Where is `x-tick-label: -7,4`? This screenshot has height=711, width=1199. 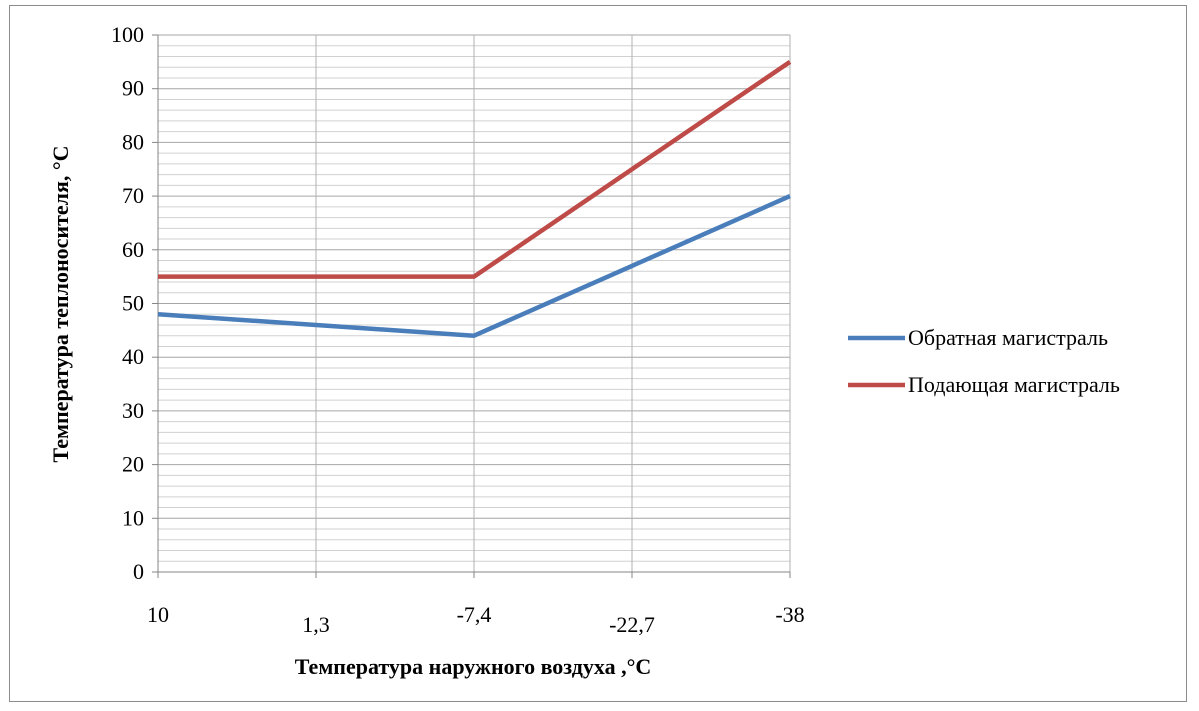 x-tick-label: -7,4 is located at coordinates (474, 614).